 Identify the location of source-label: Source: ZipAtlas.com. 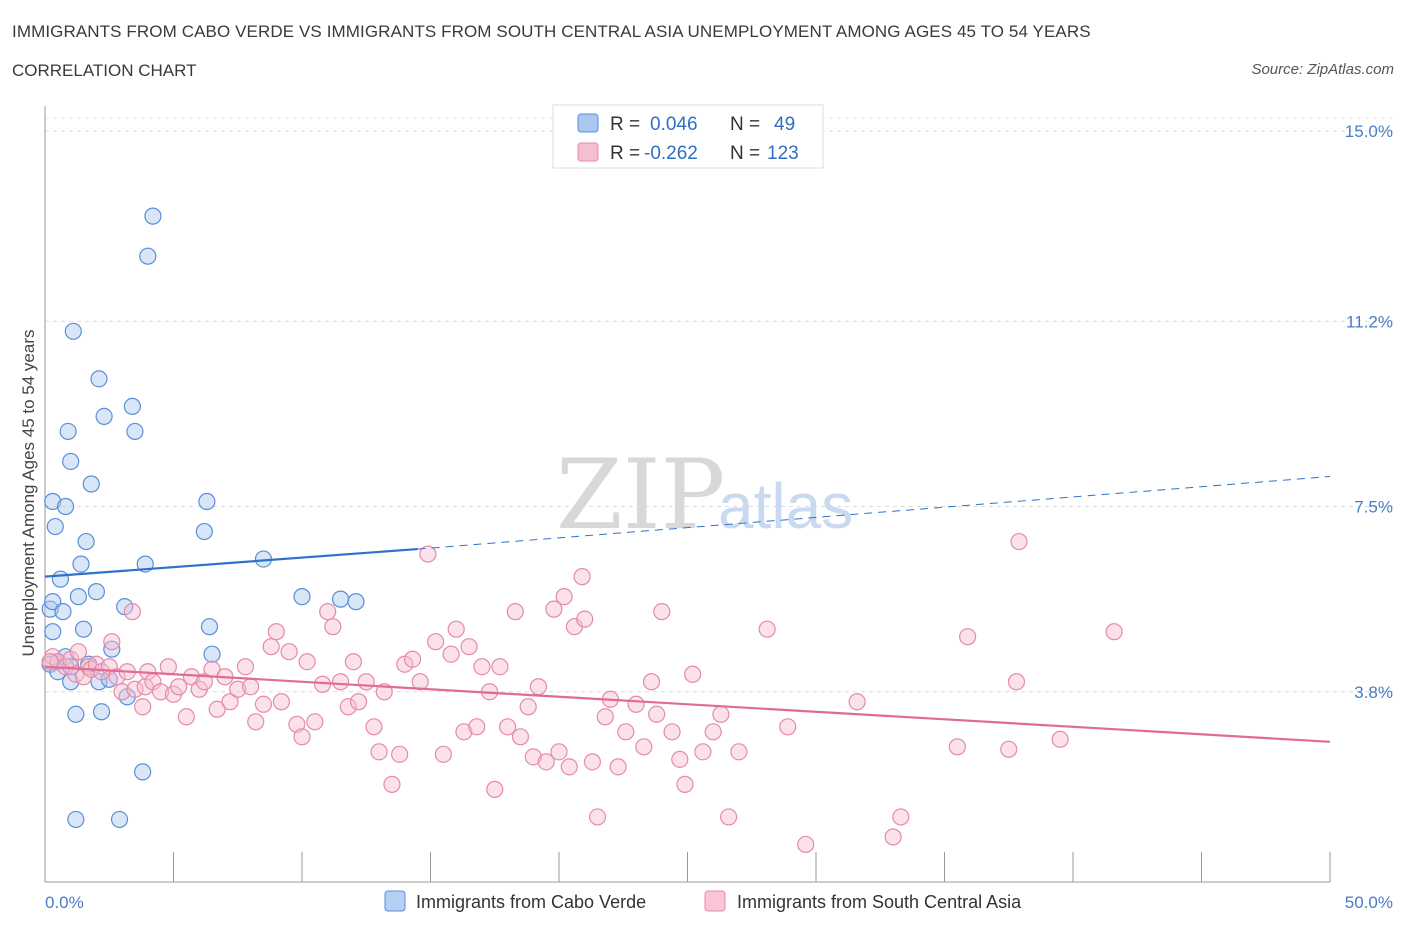
(1322, 69).